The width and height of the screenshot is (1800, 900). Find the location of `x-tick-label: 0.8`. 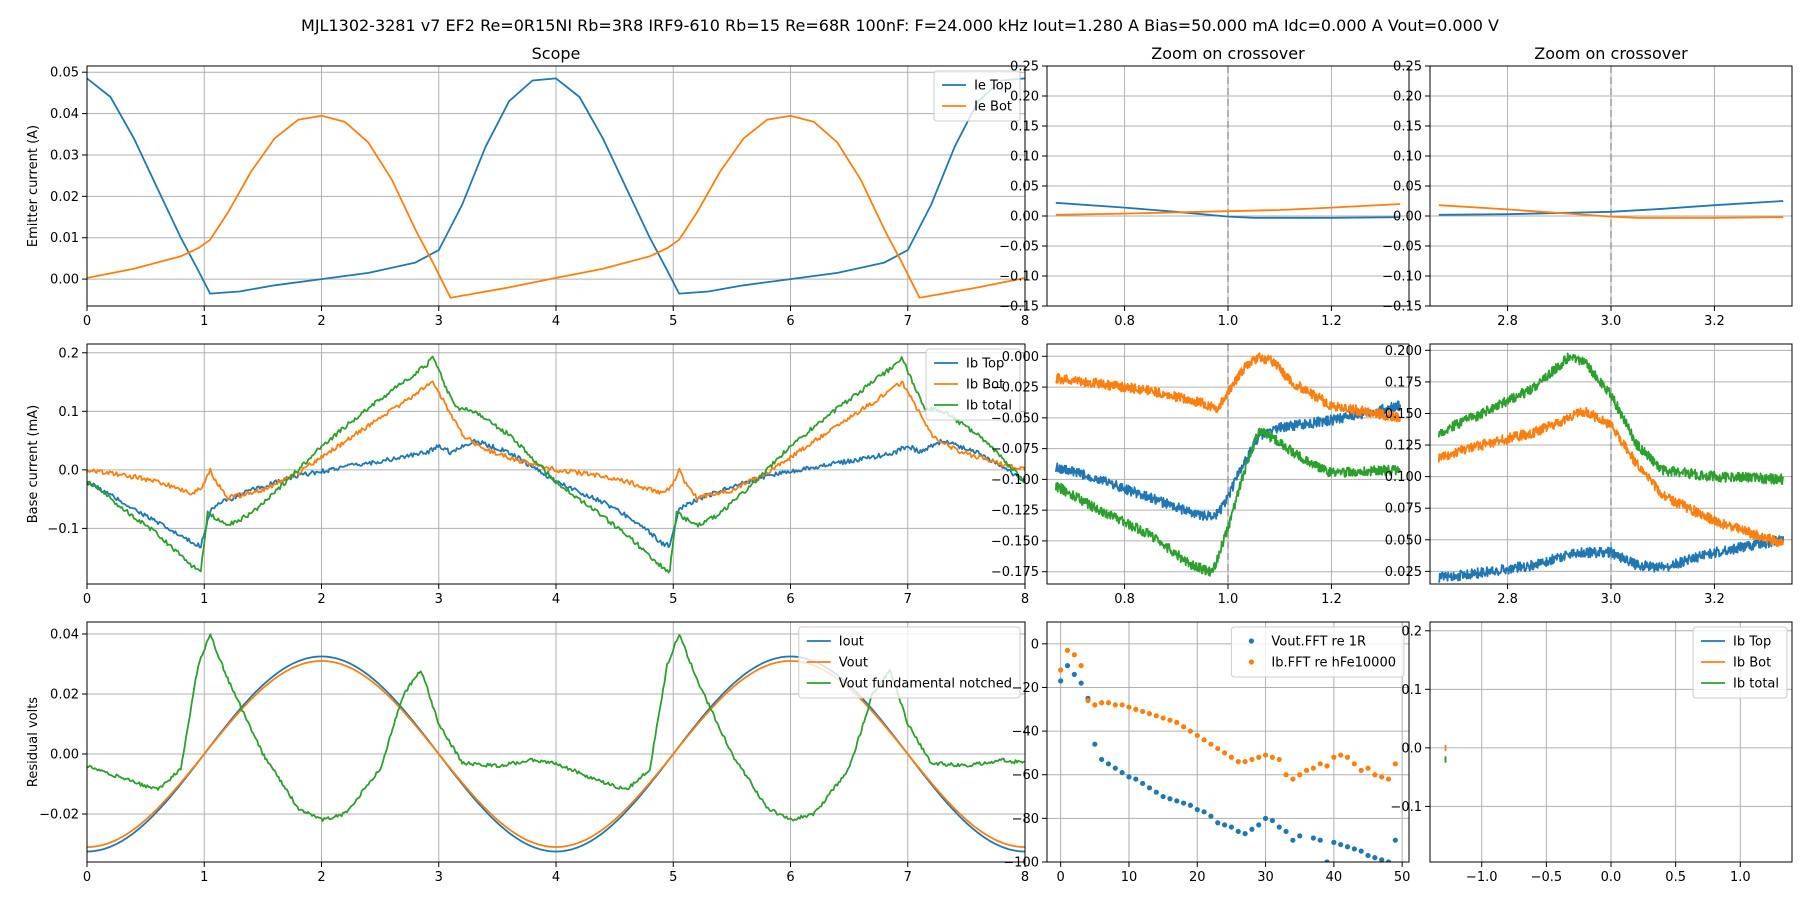

x-tick-label: 0.8 is located at coordinates (1124, 321).